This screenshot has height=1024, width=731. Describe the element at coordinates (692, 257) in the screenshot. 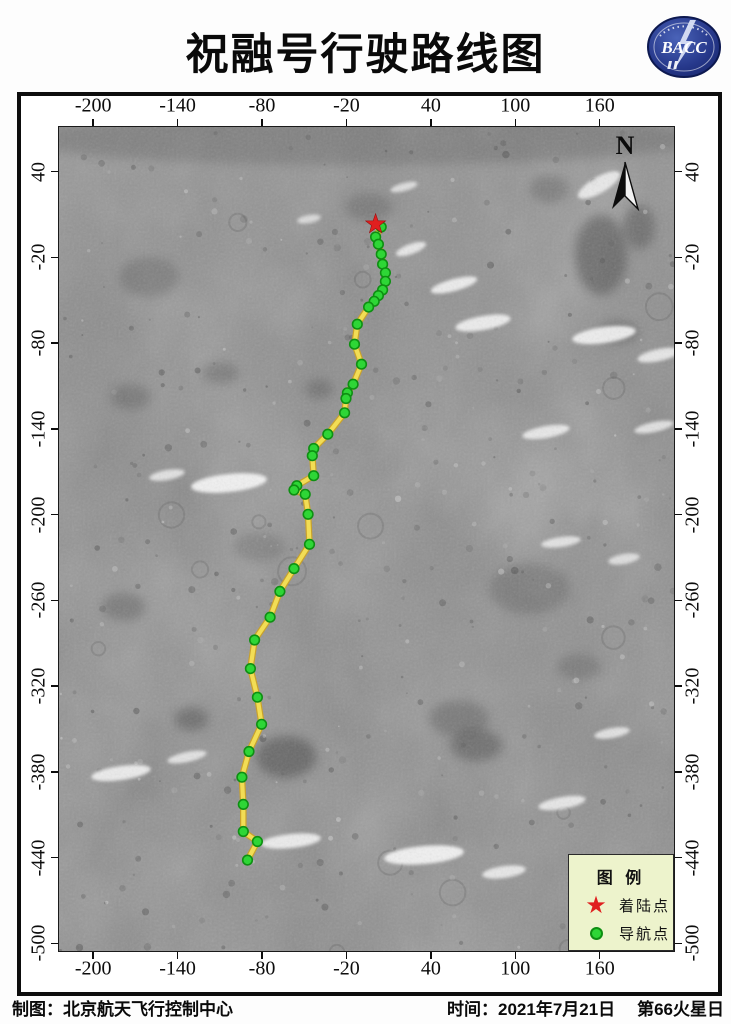

I see `y-axis-tick-label-right: -20` at that location.